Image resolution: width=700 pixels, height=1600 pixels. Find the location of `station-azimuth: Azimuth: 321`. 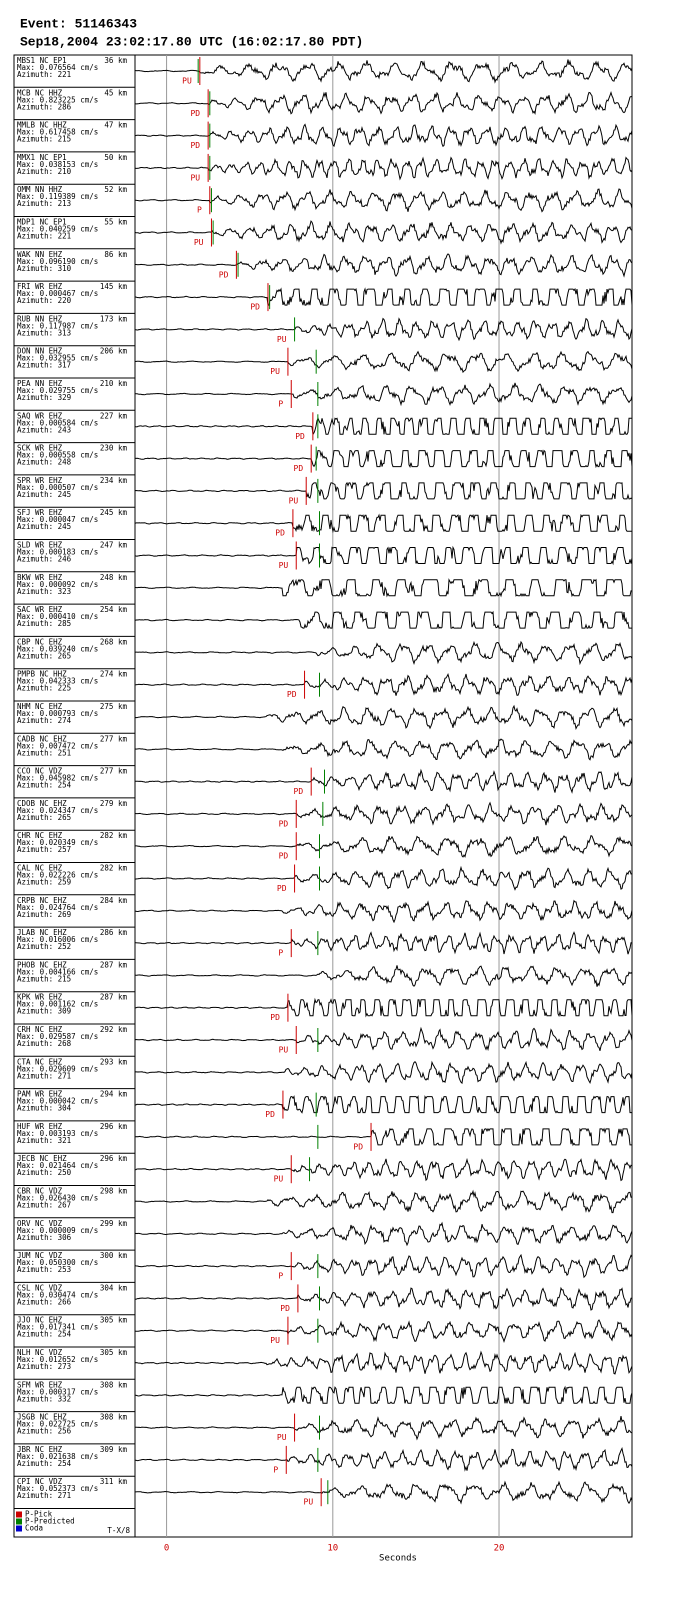

station-azimuth: Azimuth: 321 is located at coordinates (44, 1140).